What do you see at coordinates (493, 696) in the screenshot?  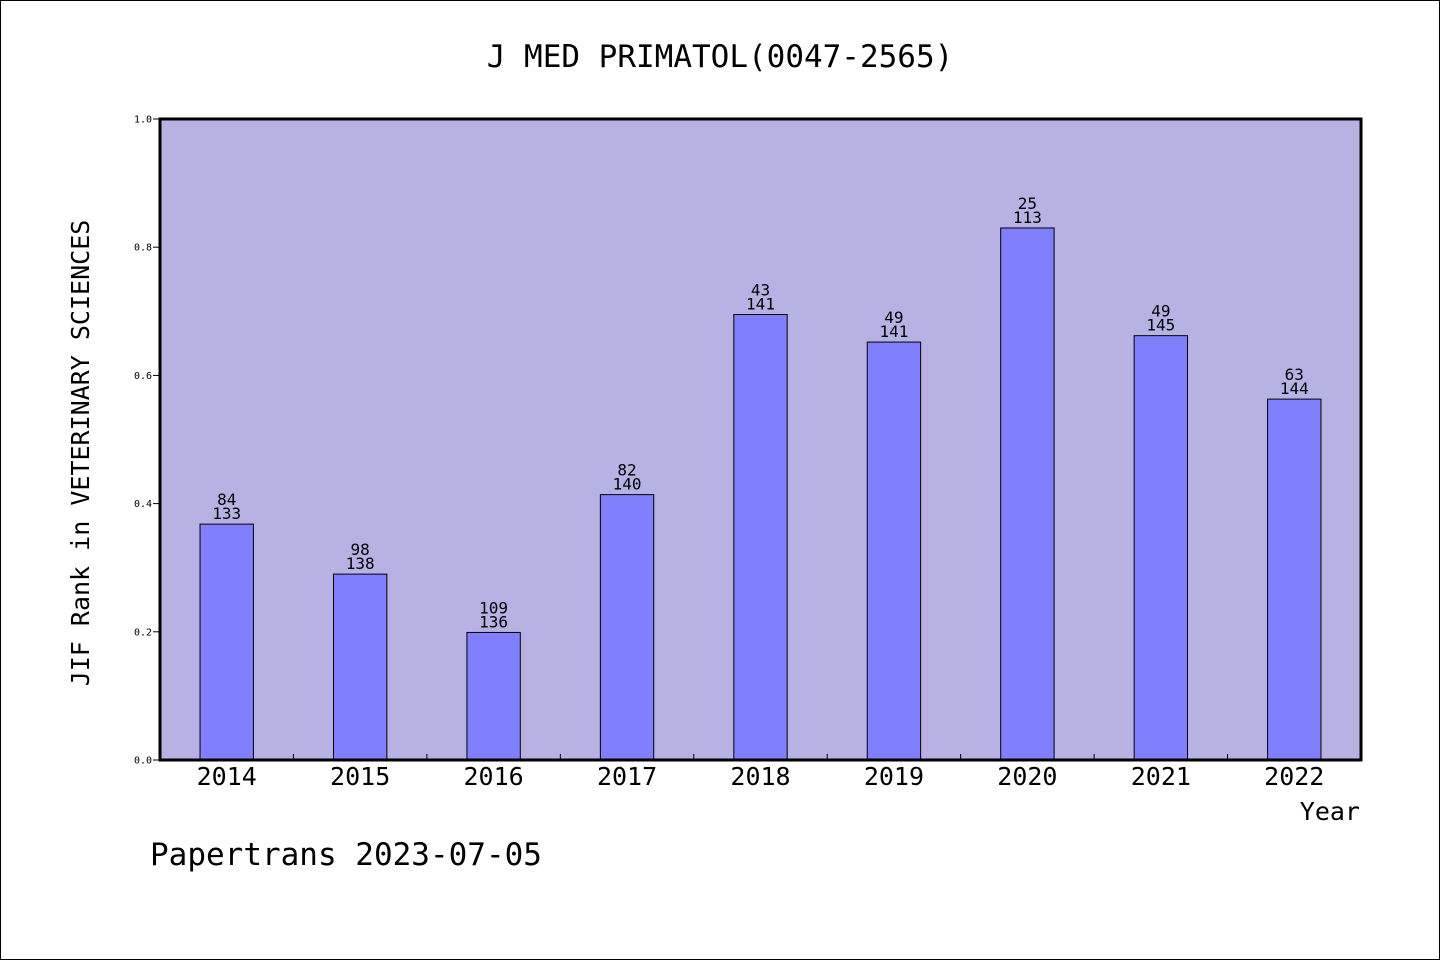 I see `bar-2016` at bounding box center [493, 696].